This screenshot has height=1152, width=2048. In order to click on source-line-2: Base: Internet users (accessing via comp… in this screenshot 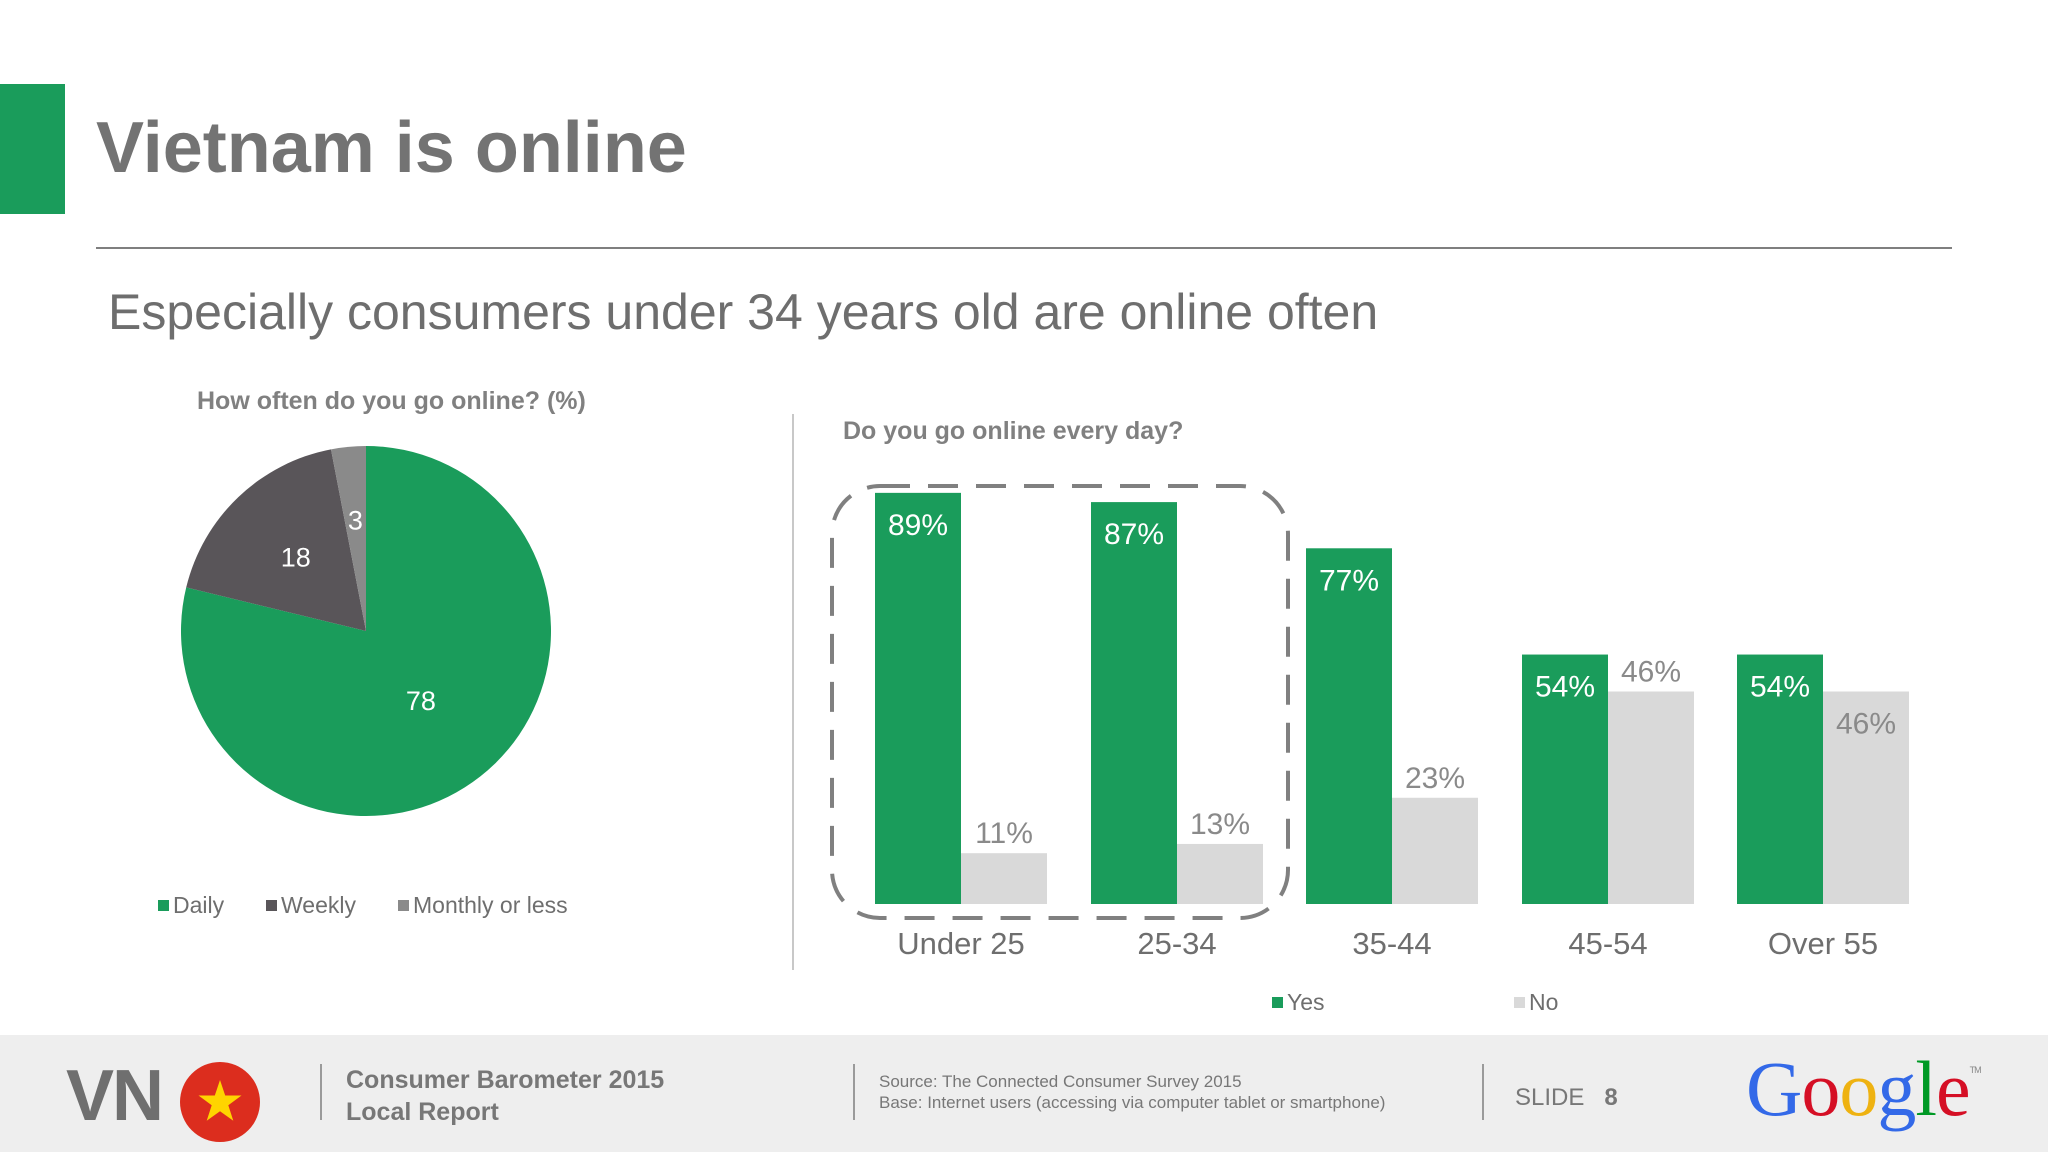, I will do `click(1132, 1102)`.